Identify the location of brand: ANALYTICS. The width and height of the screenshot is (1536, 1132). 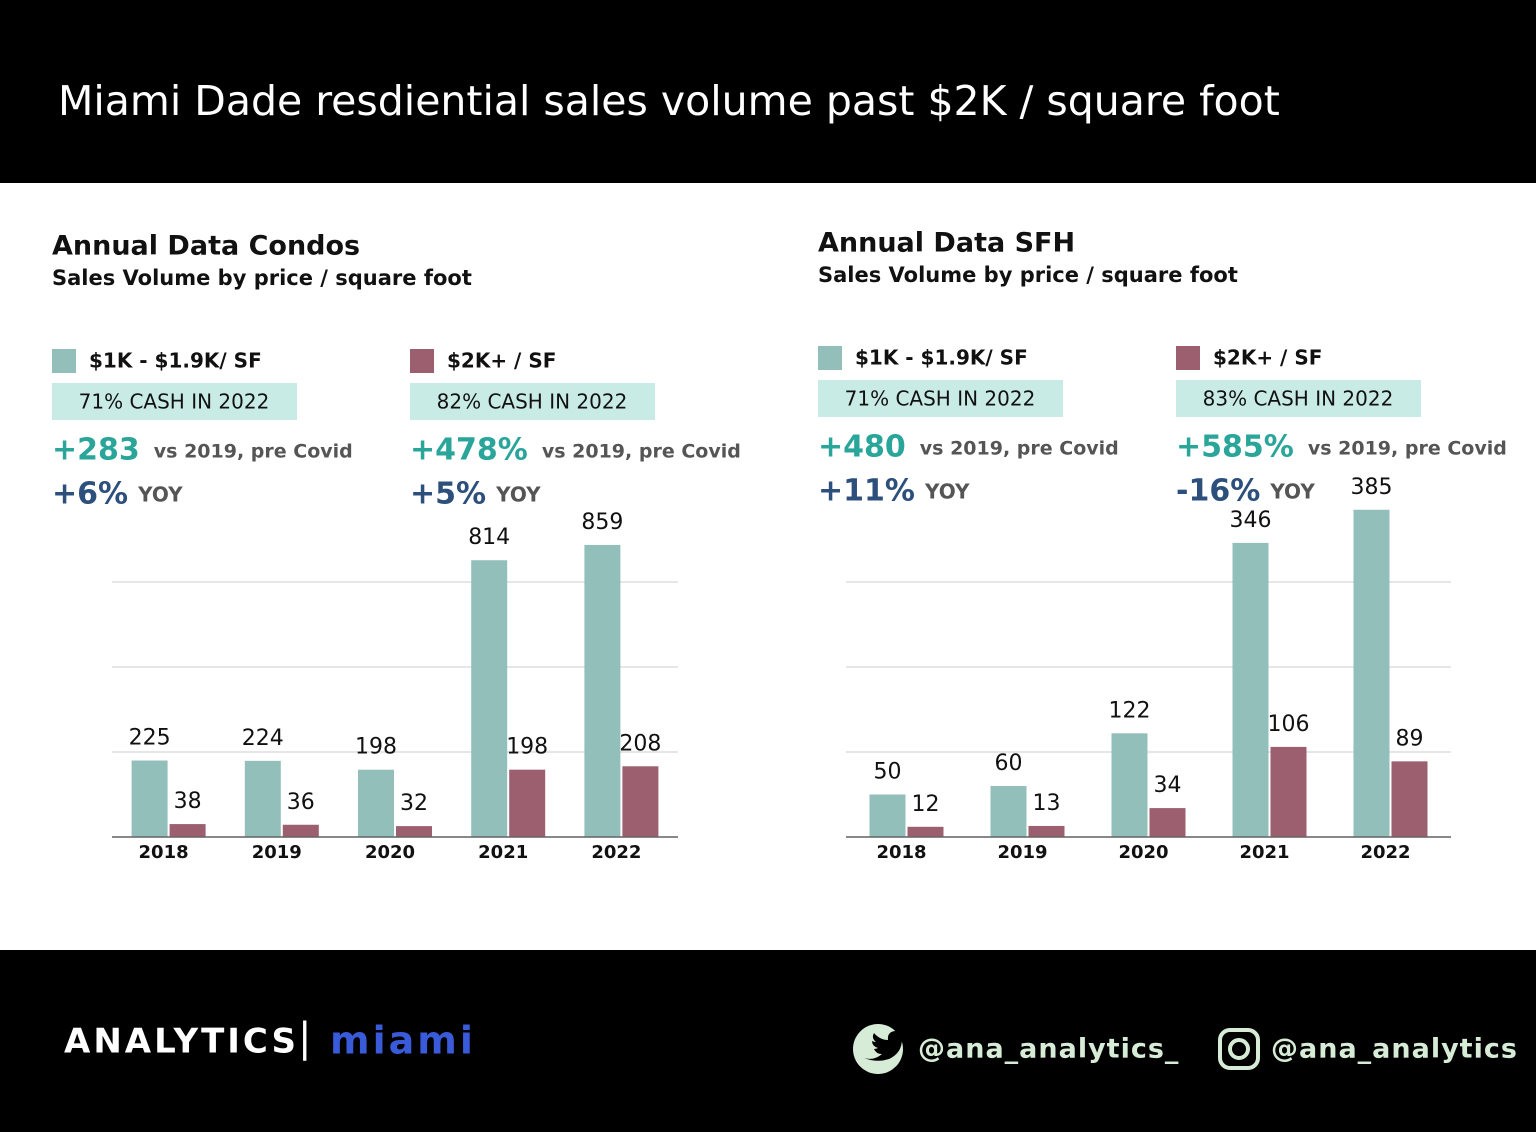
(181, 1042).